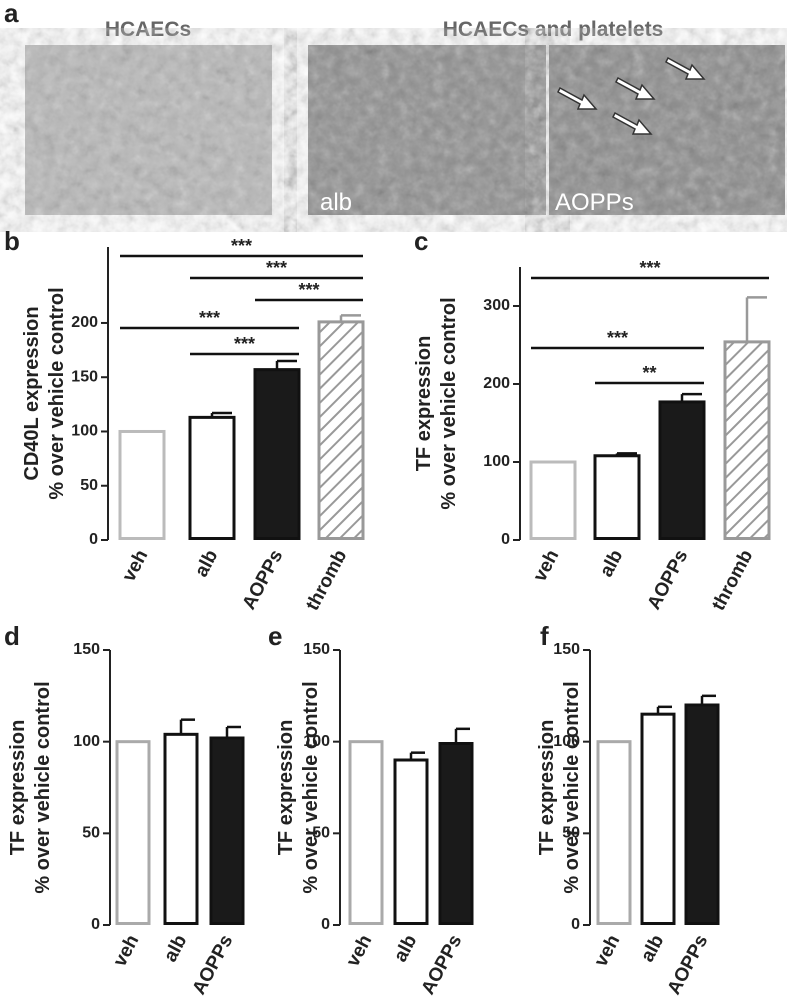 The image size is (787, 1007). I want to click on y-axis-label: CD40L expression, so click(32, 393).